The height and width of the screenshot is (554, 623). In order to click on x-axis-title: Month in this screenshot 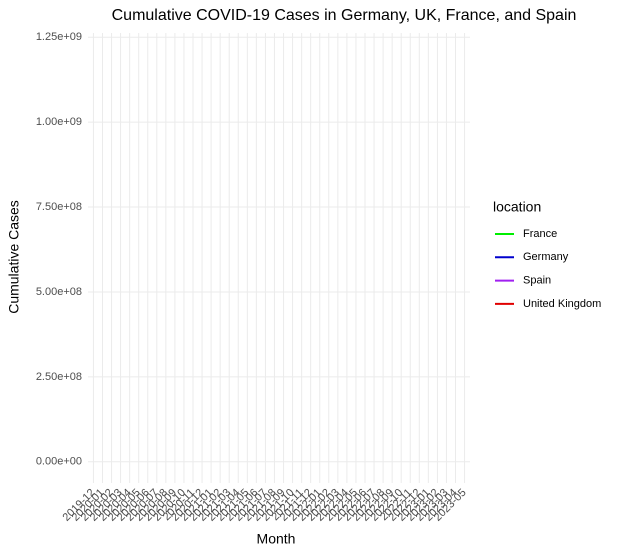, I will do `click(276, 539)`.